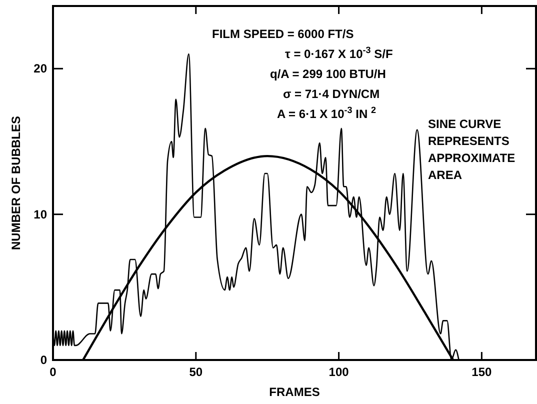 The height and width of the screenshot is (404, 537). Describe the element at coordinates (196, 372) in the screenshot. I see `x-tick-label: 50` at that location.